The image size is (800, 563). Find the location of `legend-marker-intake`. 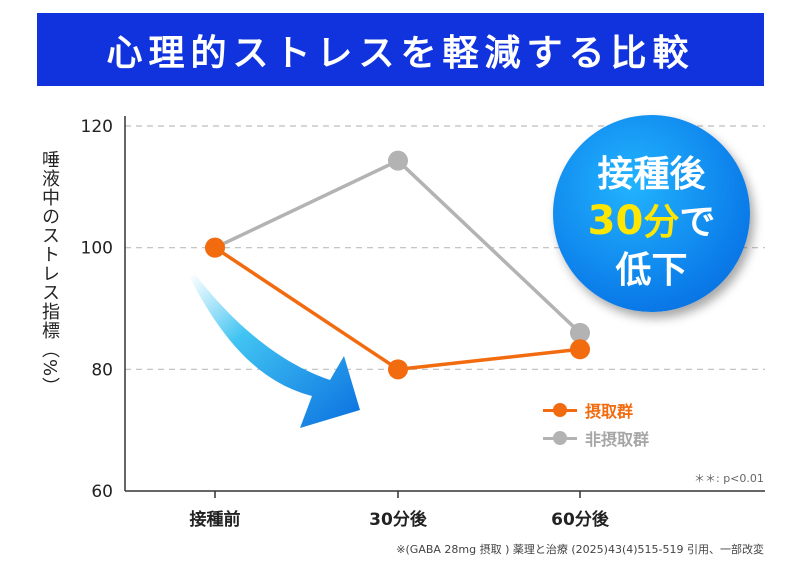

legend-marker-intake is located at coordinates (560, 410).